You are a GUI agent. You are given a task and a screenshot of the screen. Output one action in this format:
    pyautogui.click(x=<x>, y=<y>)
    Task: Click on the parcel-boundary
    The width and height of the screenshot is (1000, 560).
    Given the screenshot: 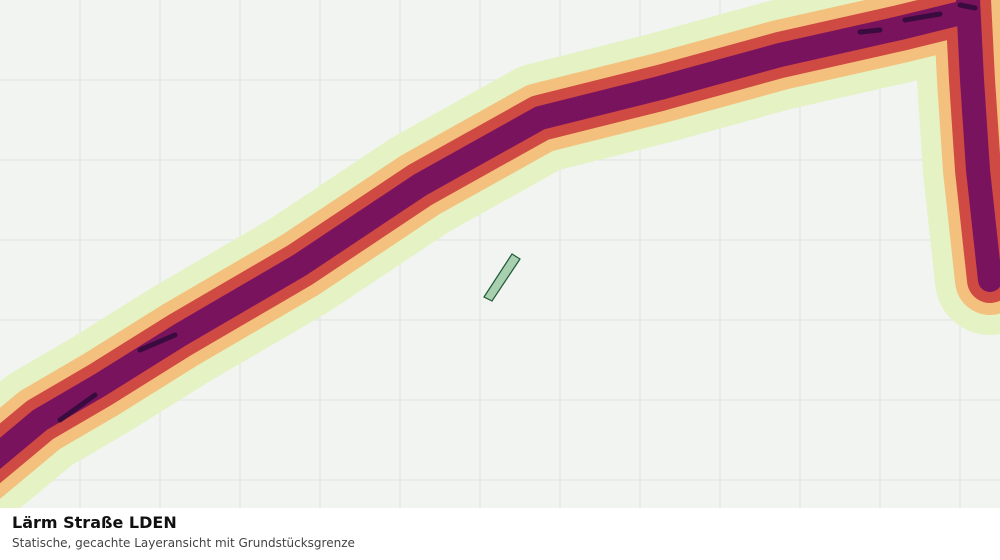 What is the action you would take?
    pyautogui.click(x=502, y=277)
    